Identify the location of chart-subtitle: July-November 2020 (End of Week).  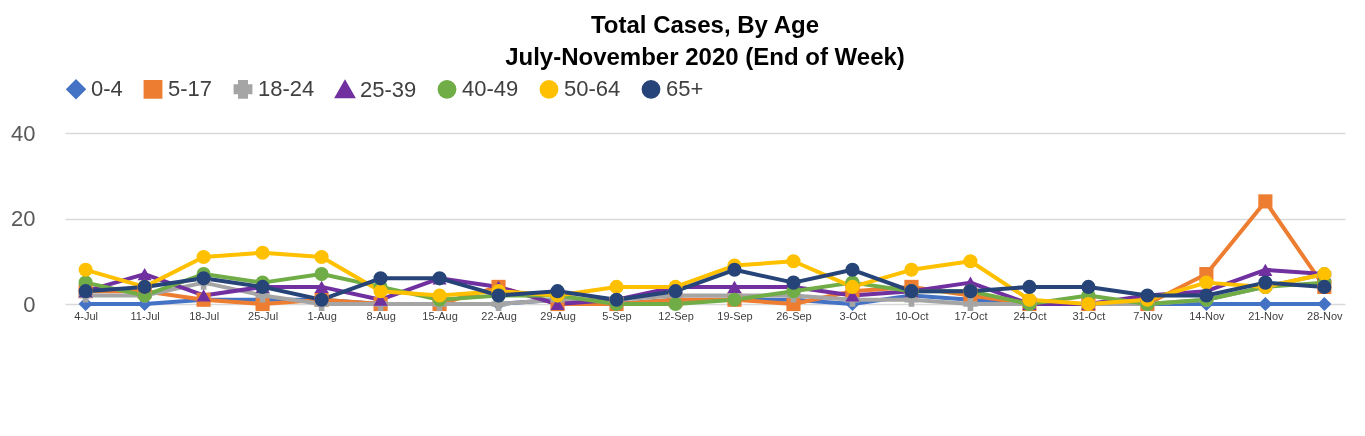
(705, 56).